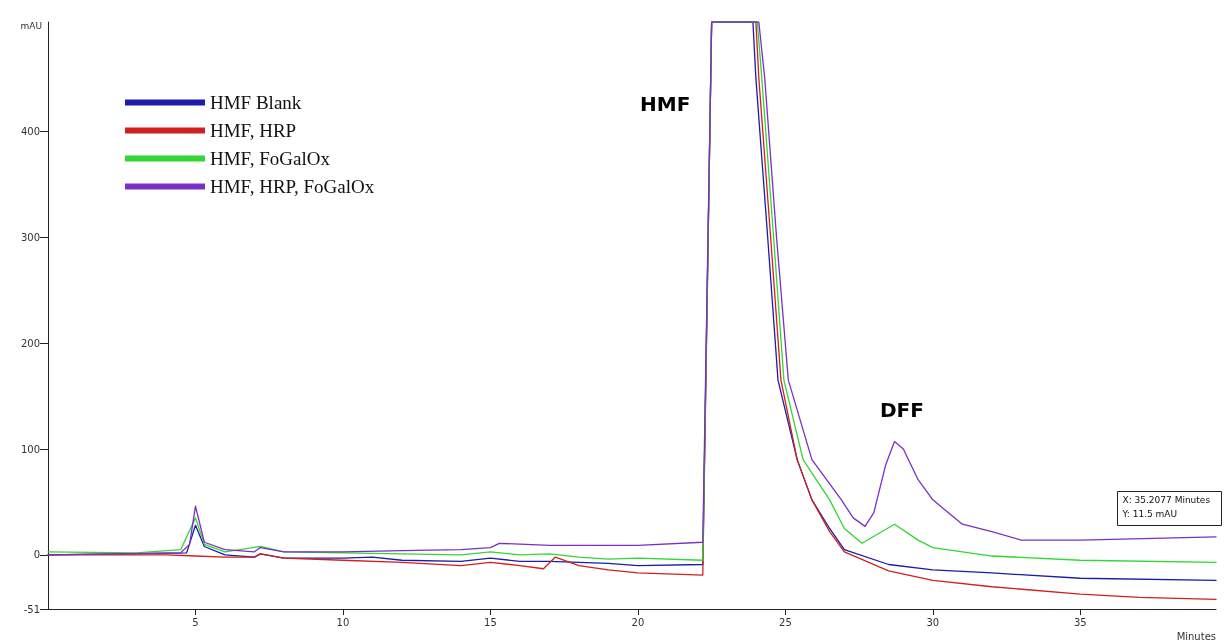 The image size is (1224, 644). I want to click on x-tick-label: 10, so click(343, 622).